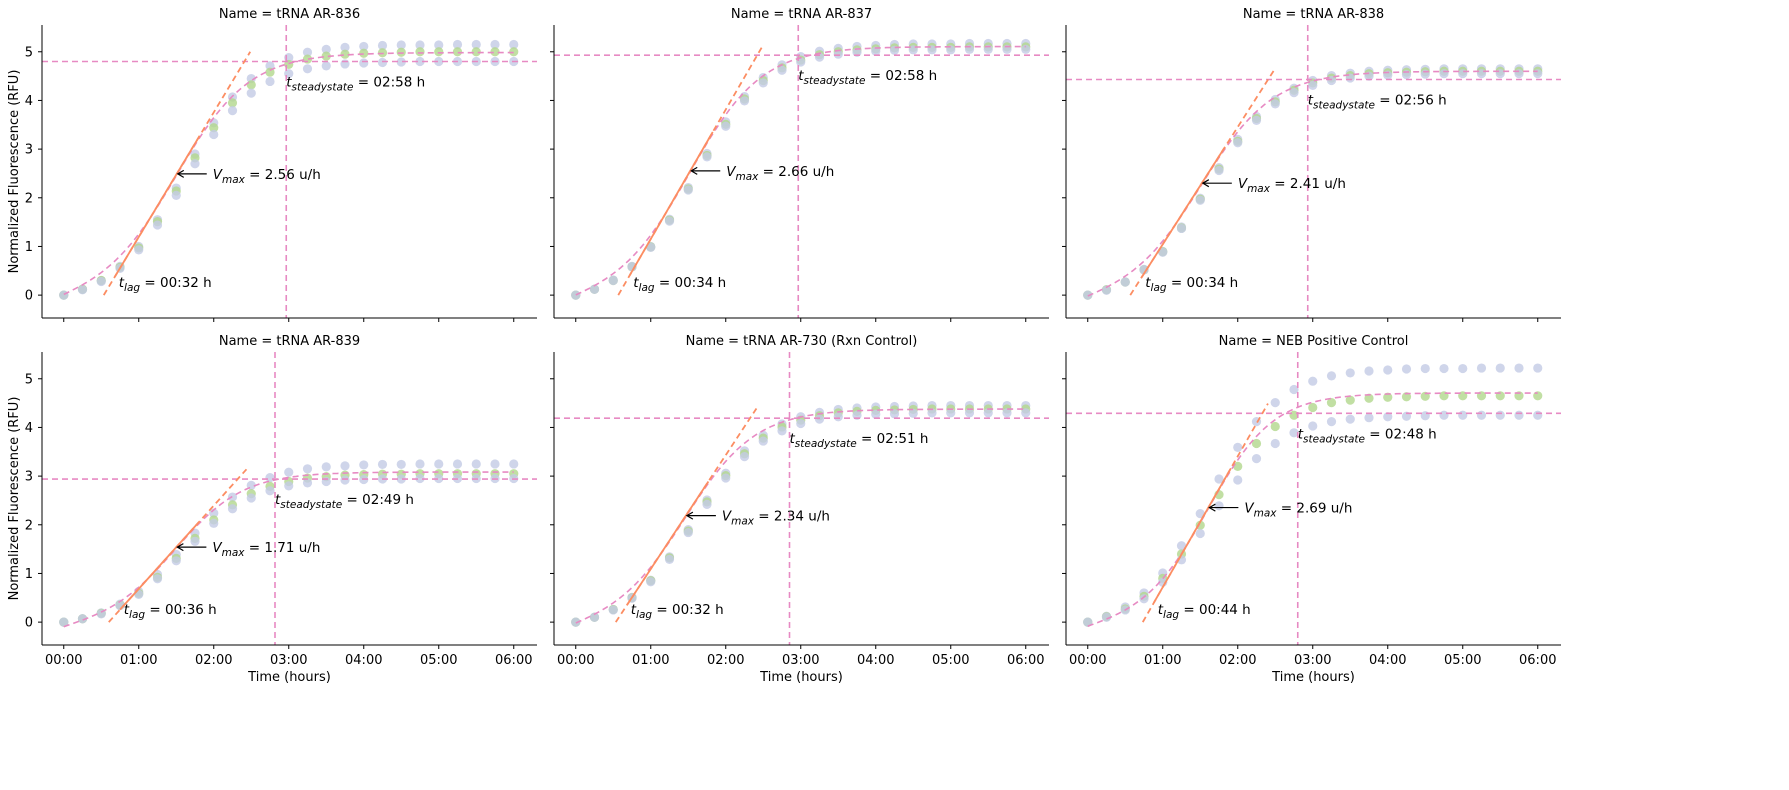 This screenshot has width=1789, height=790. What do you see at coordinates (800, 516) in the screenshot?
I see `fit-curve` at bounding box center [800, 516].